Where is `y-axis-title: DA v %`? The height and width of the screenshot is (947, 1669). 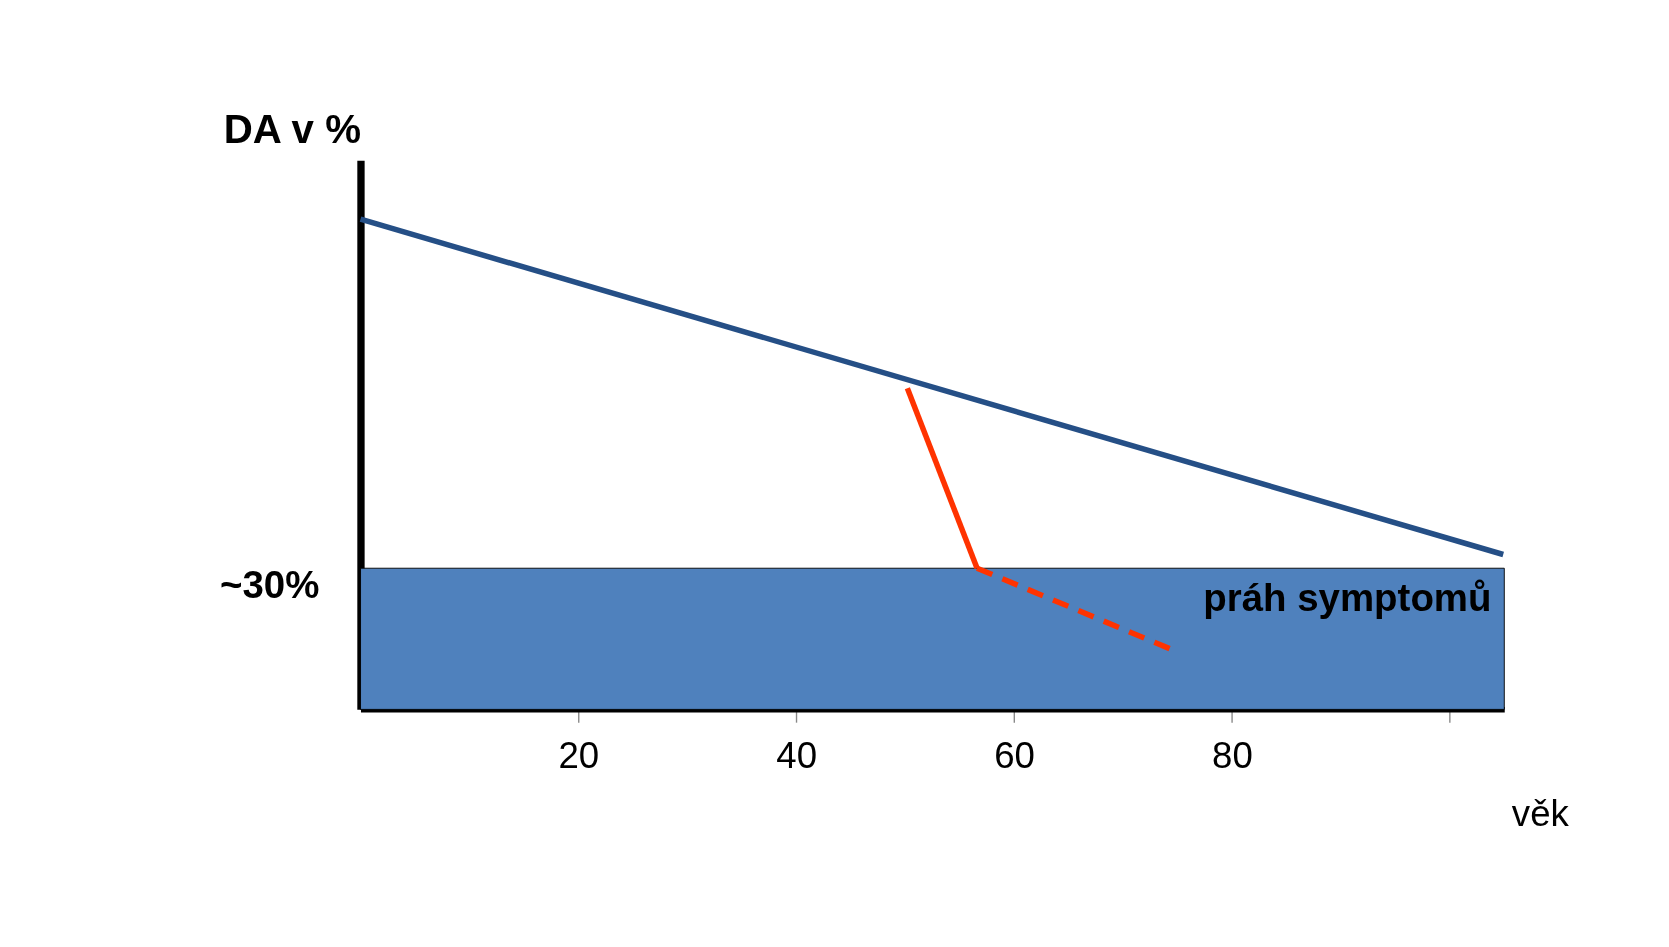
y-axis-title: DA v % is located at coordinates (292, 130).